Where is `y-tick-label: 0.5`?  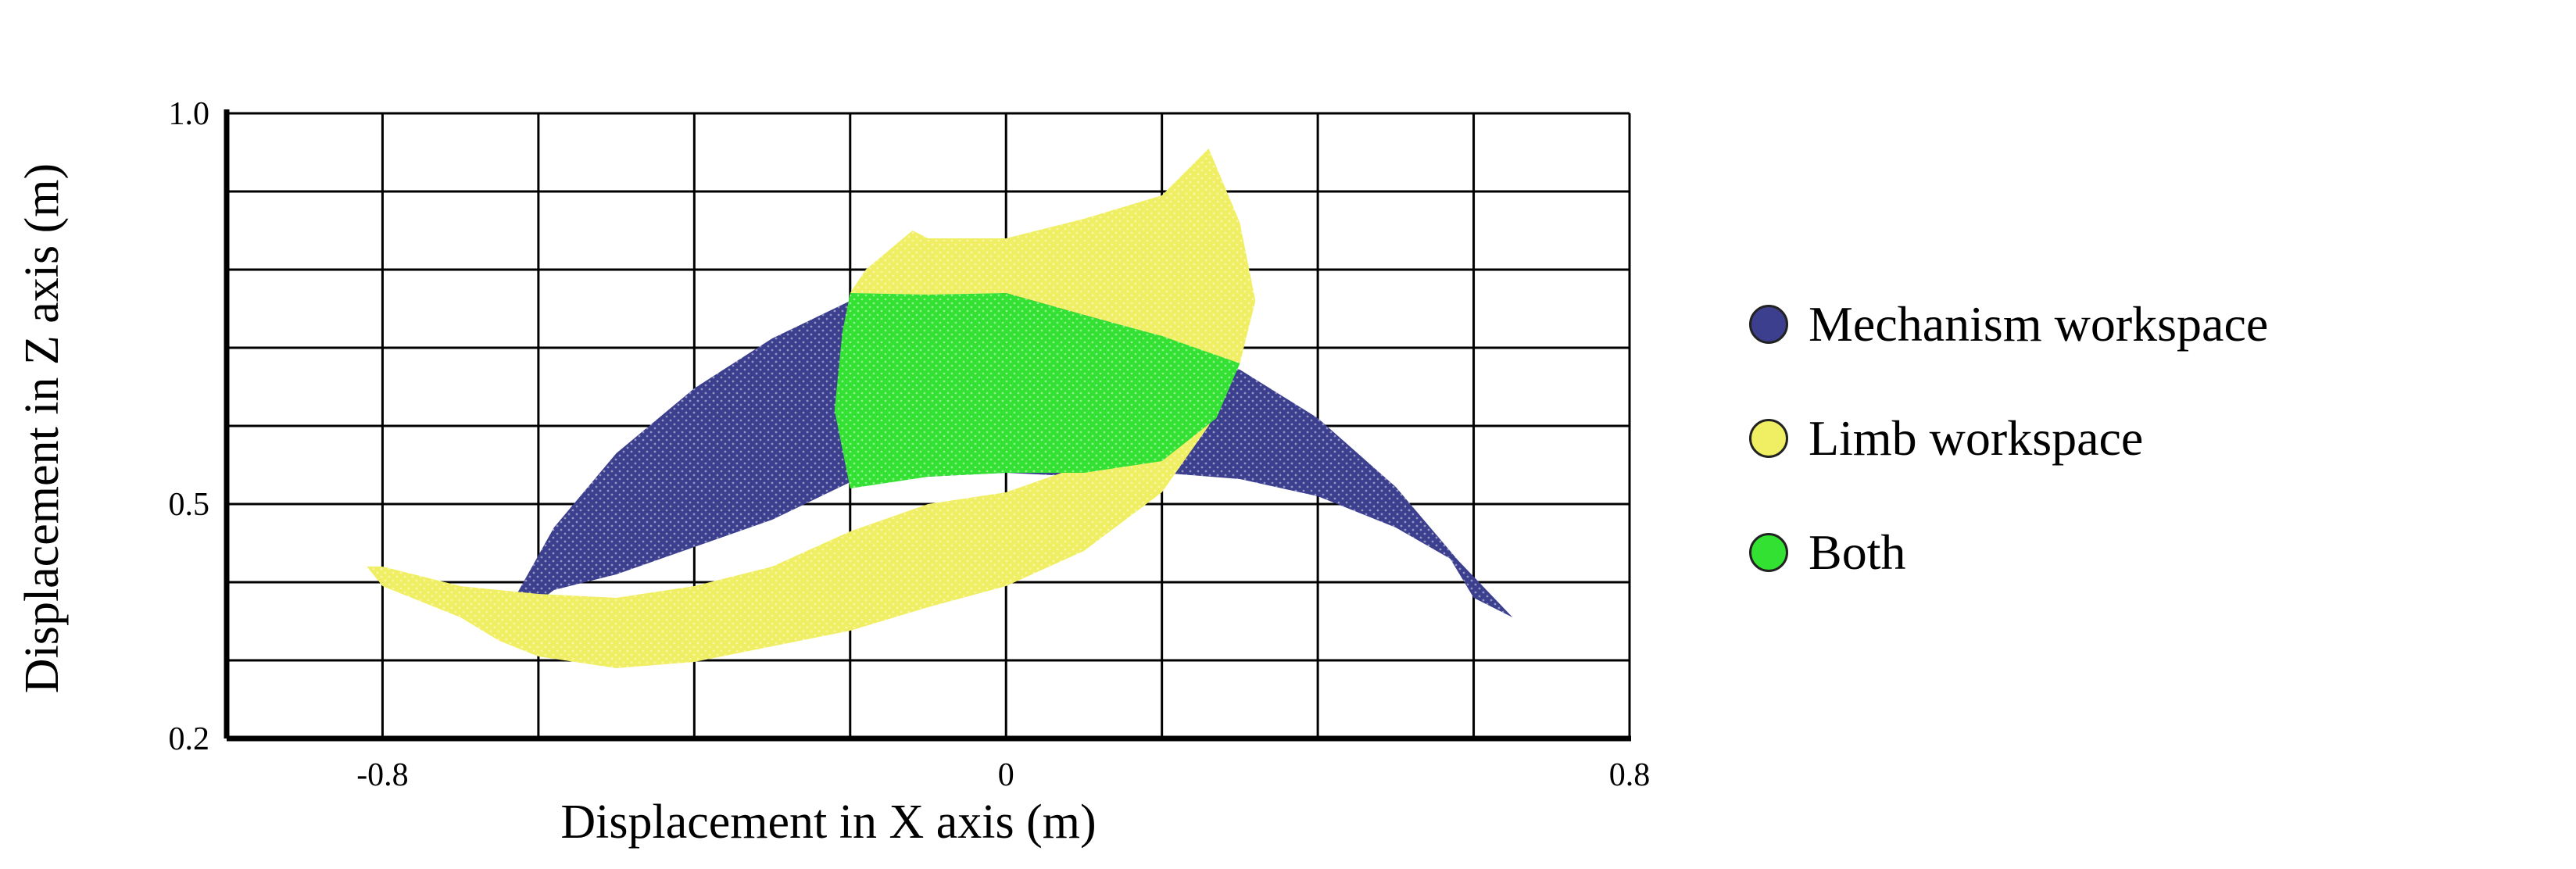 y-tick-label: 0.5 is located at coordinates (189, 505).